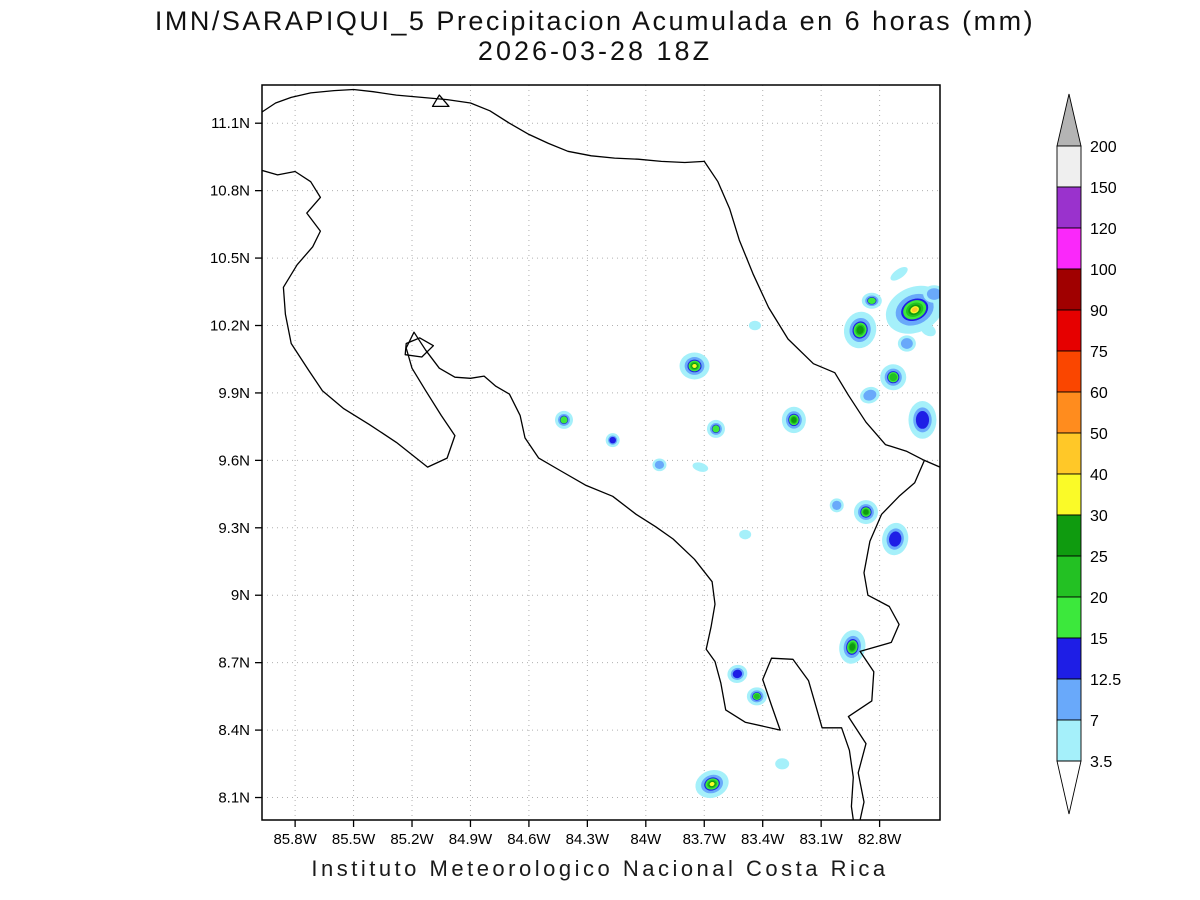 This screenshot has width=1200, height=900. What do you see at coordinates (1099, 434) in the screenshot?
I see `colorbar-tick-label: 50` at bounding box center [1099, 434].